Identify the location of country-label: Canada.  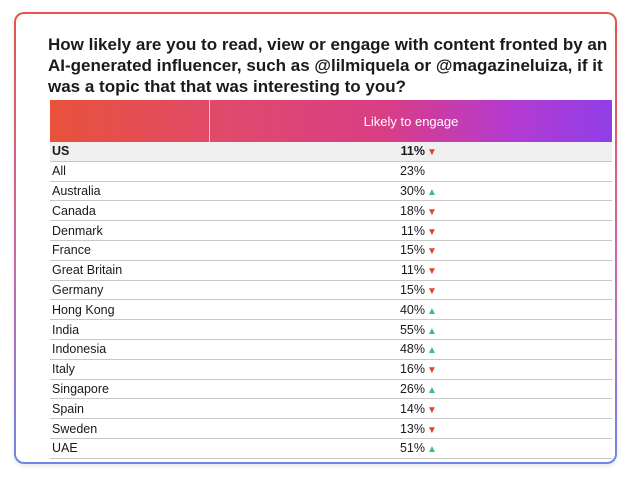
(74, 210).